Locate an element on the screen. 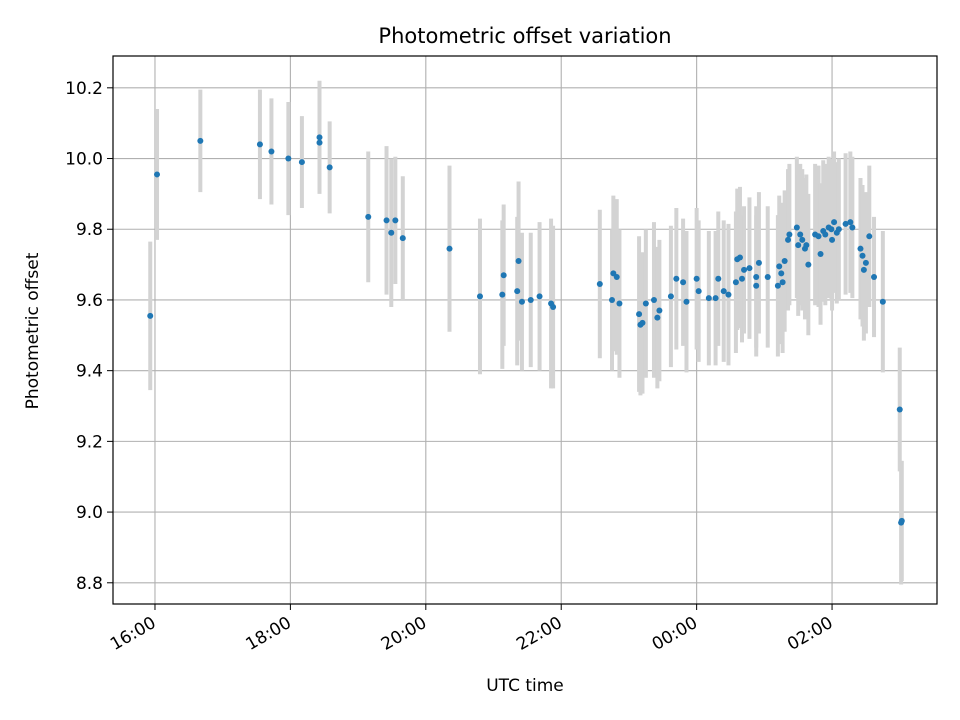 This screenshot has height=720, width=960. y-tick-label: 9.8 is located at coordinates (89, 230).